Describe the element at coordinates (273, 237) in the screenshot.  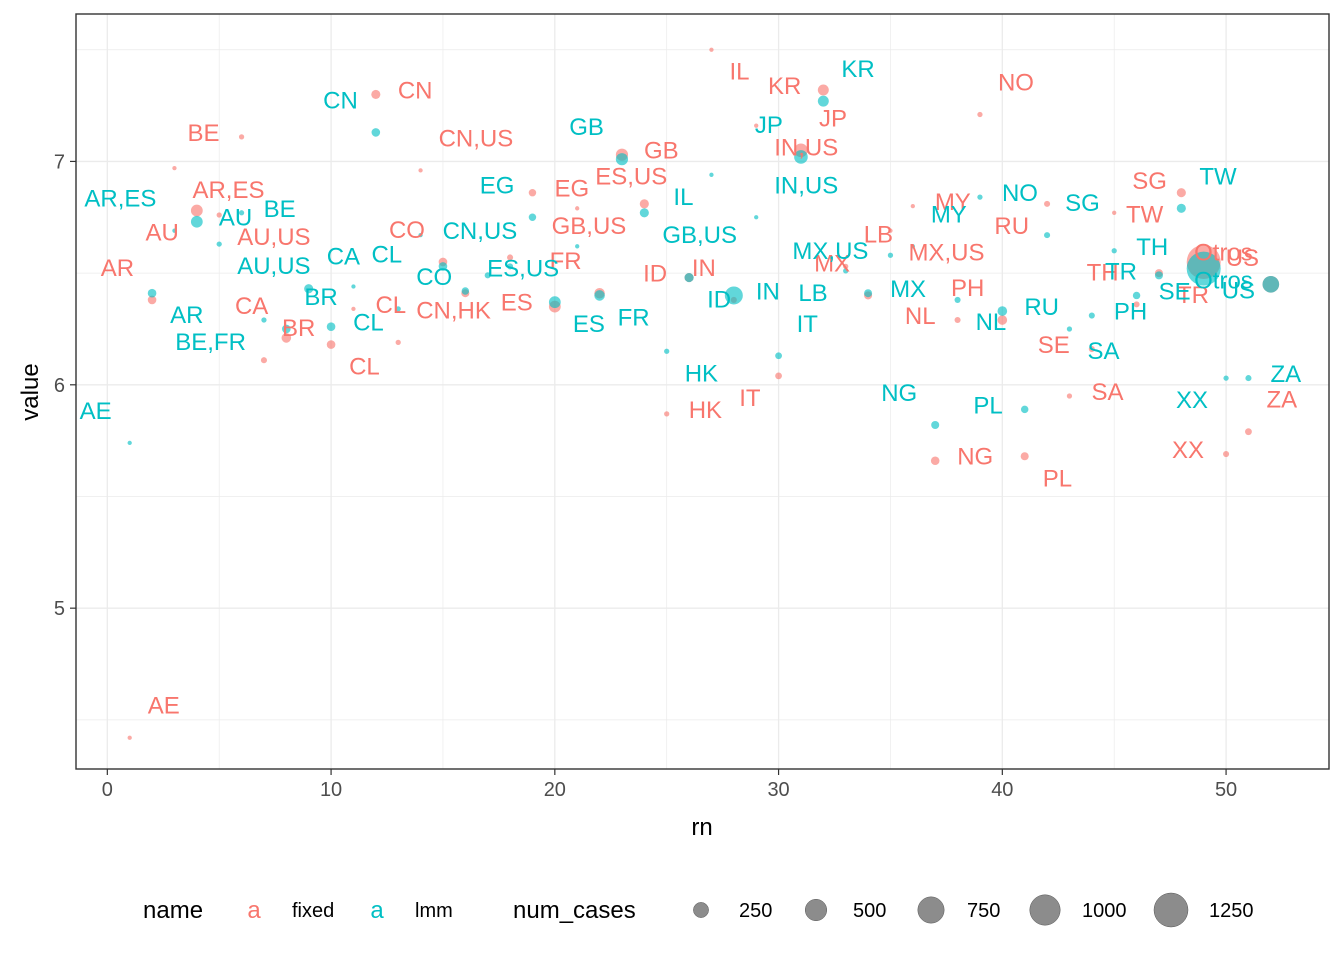
I see `point-label-fixed: AU,US` at that location.